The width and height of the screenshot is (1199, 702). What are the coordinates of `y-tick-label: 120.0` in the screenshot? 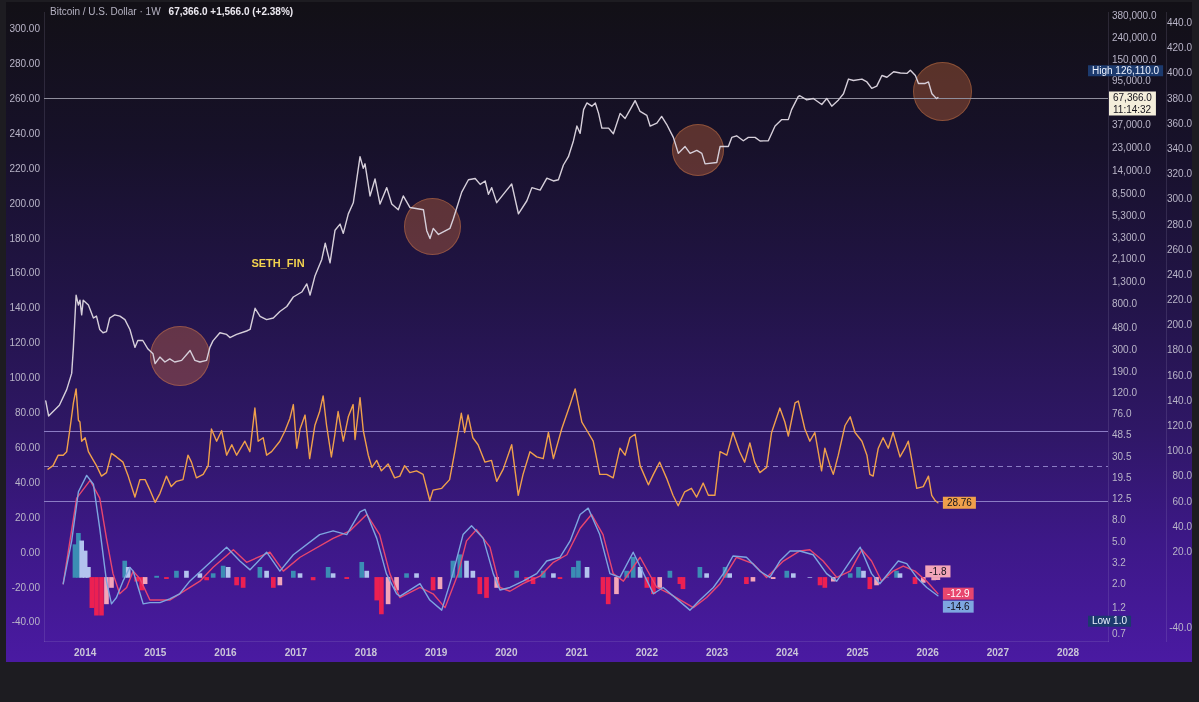 It's located at (1125, 393).